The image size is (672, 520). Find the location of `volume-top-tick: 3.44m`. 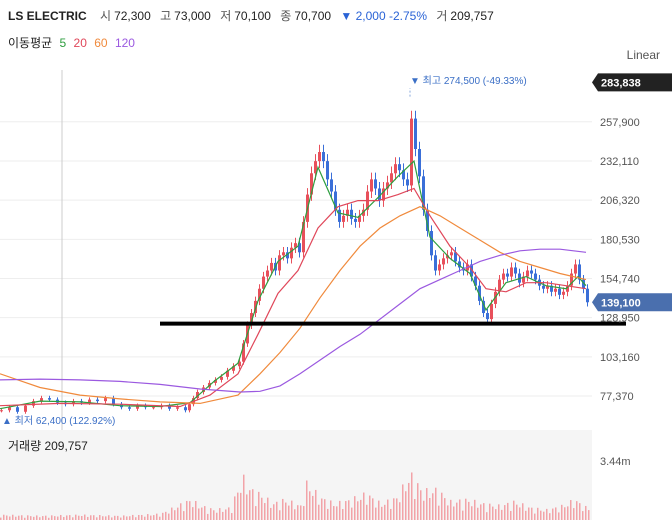

volume-top-tick: 3.44m is located at coordinates (615, 462).